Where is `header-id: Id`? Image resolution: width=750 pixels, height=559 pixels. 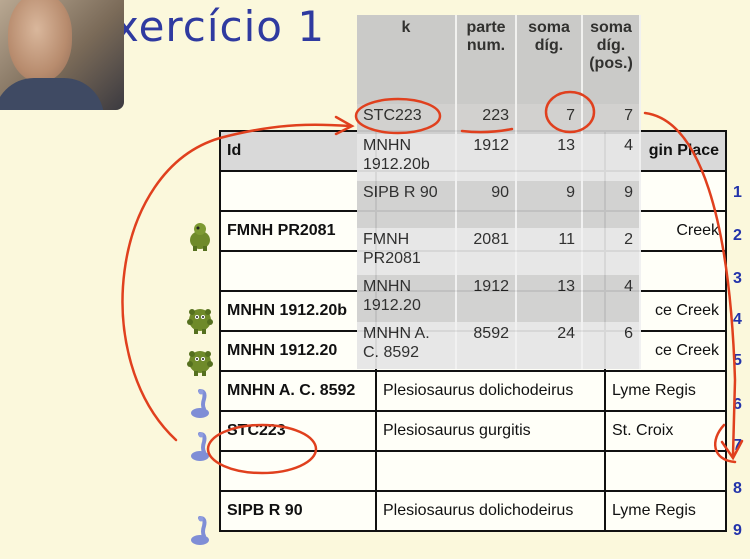 header-id: Id is located at coordinates (298, 151).